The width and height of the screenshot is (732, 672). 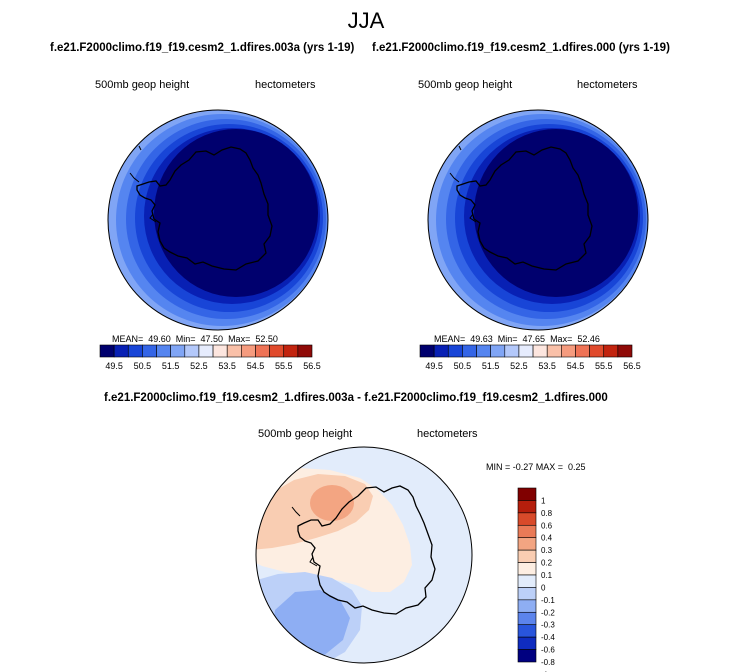 I want to click on panel1-map, so click(x=218, y=220).